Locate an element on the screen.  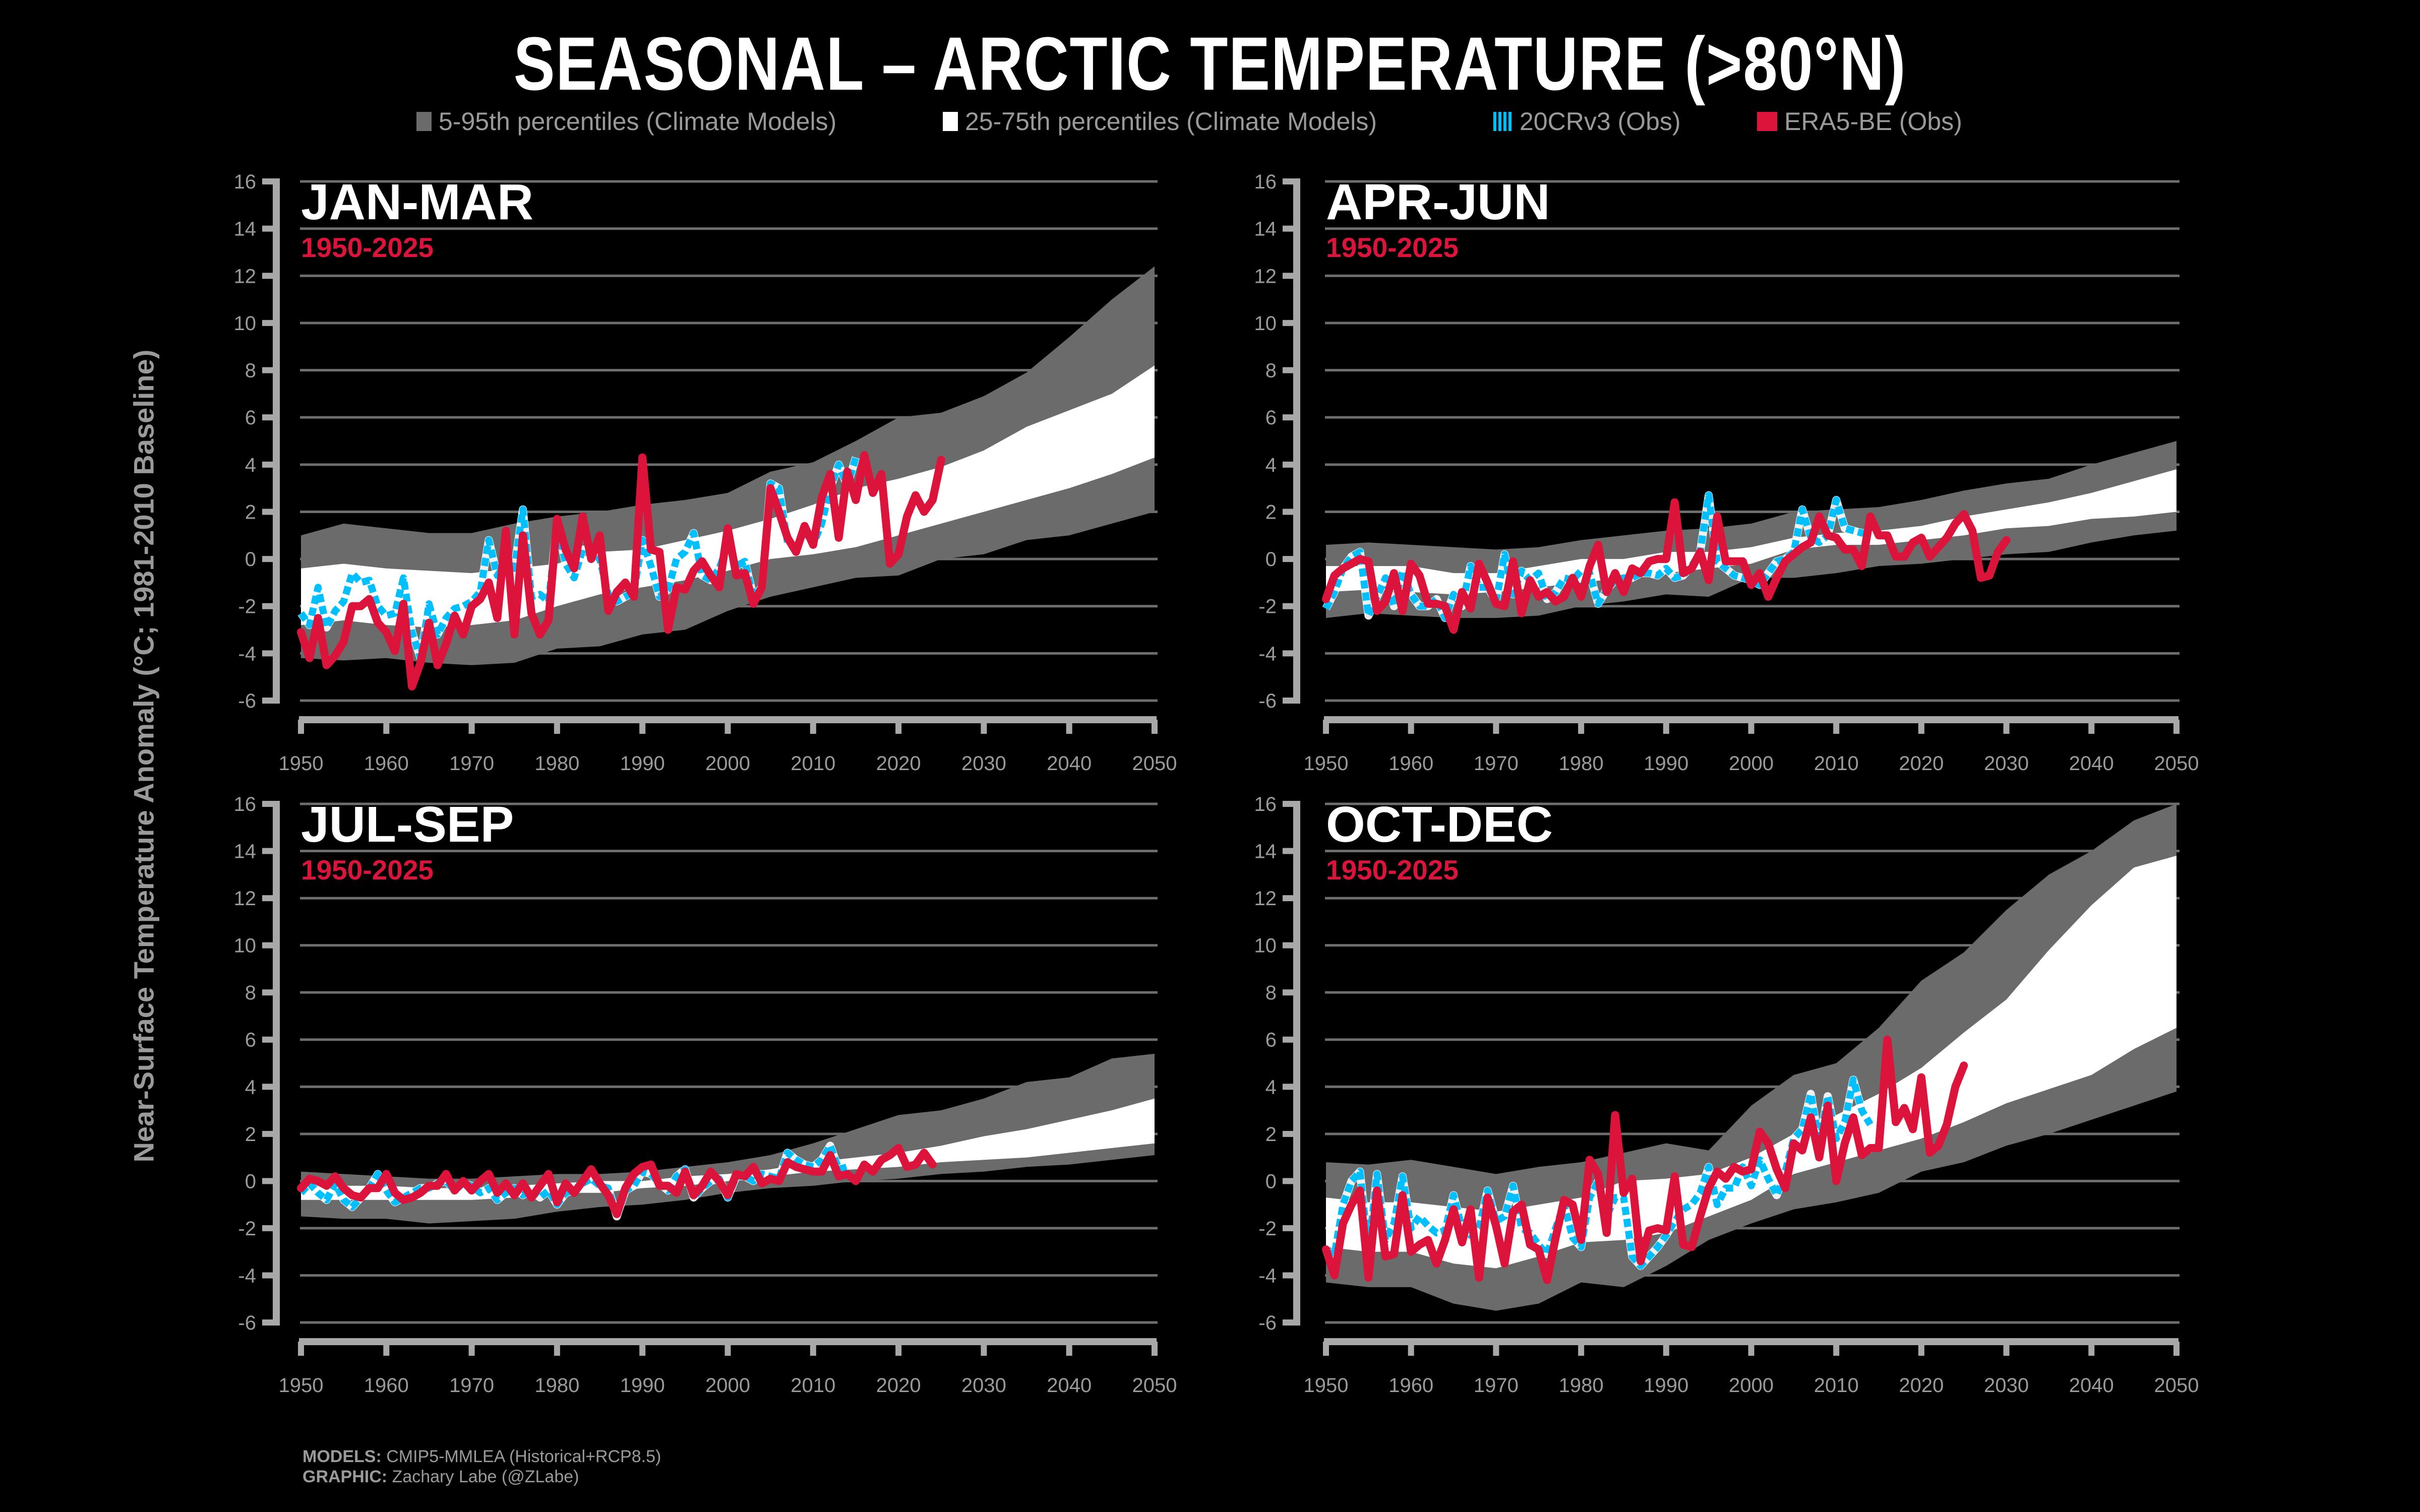
footer-models-value: CMIP5-MMLEA (Historical+RCP8.5) is located at coordinates (523, 1456).